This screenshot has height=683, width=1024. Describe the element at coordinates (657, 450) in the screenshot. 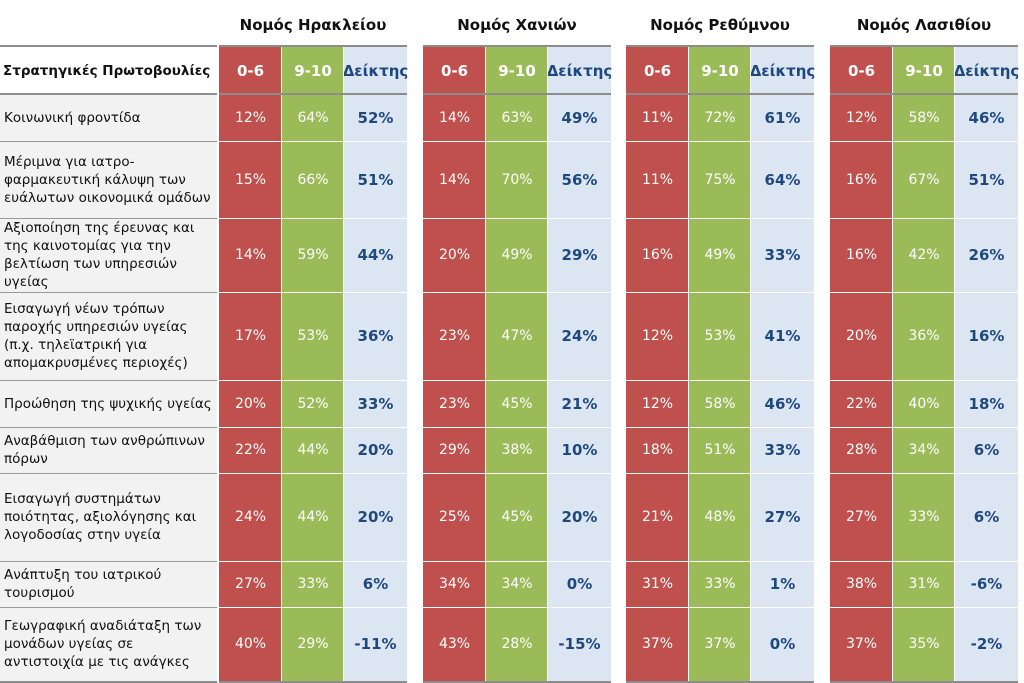

I see `value-cell: 18%` at that location.